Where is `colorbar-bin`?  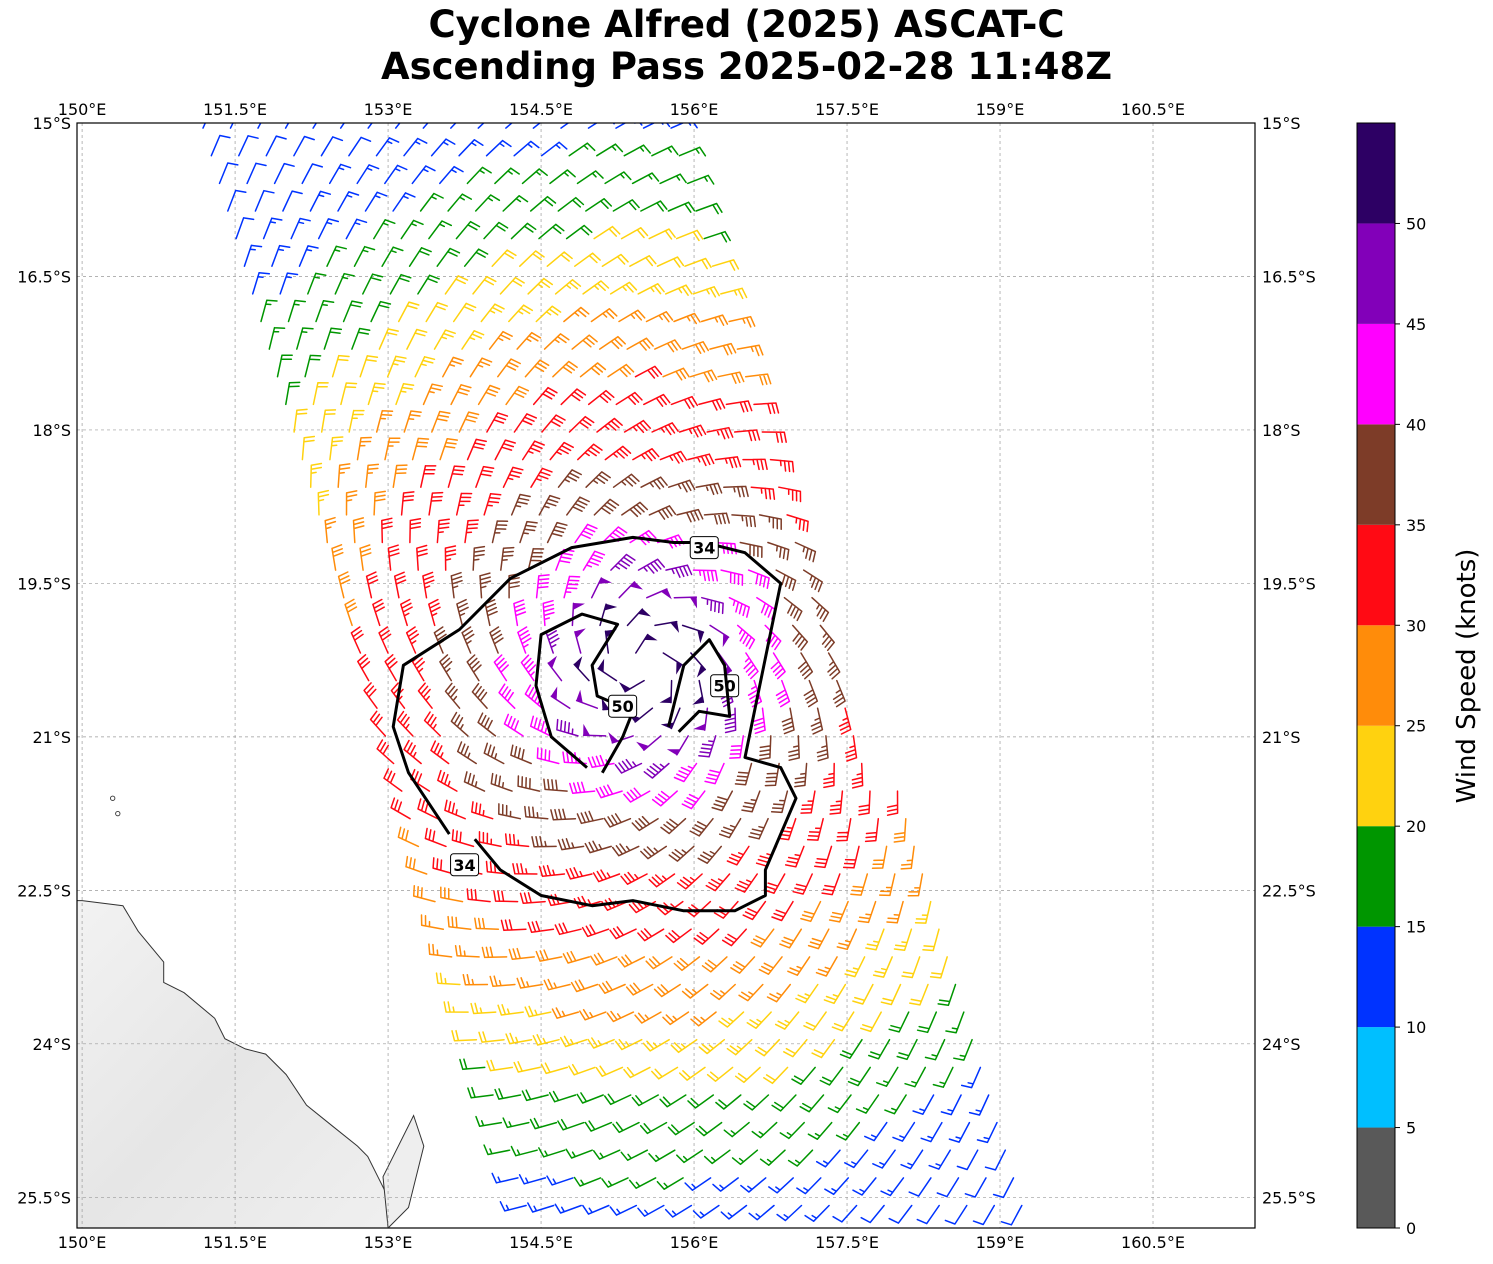
colorbar-bin is located at coordinates (1376, 776).